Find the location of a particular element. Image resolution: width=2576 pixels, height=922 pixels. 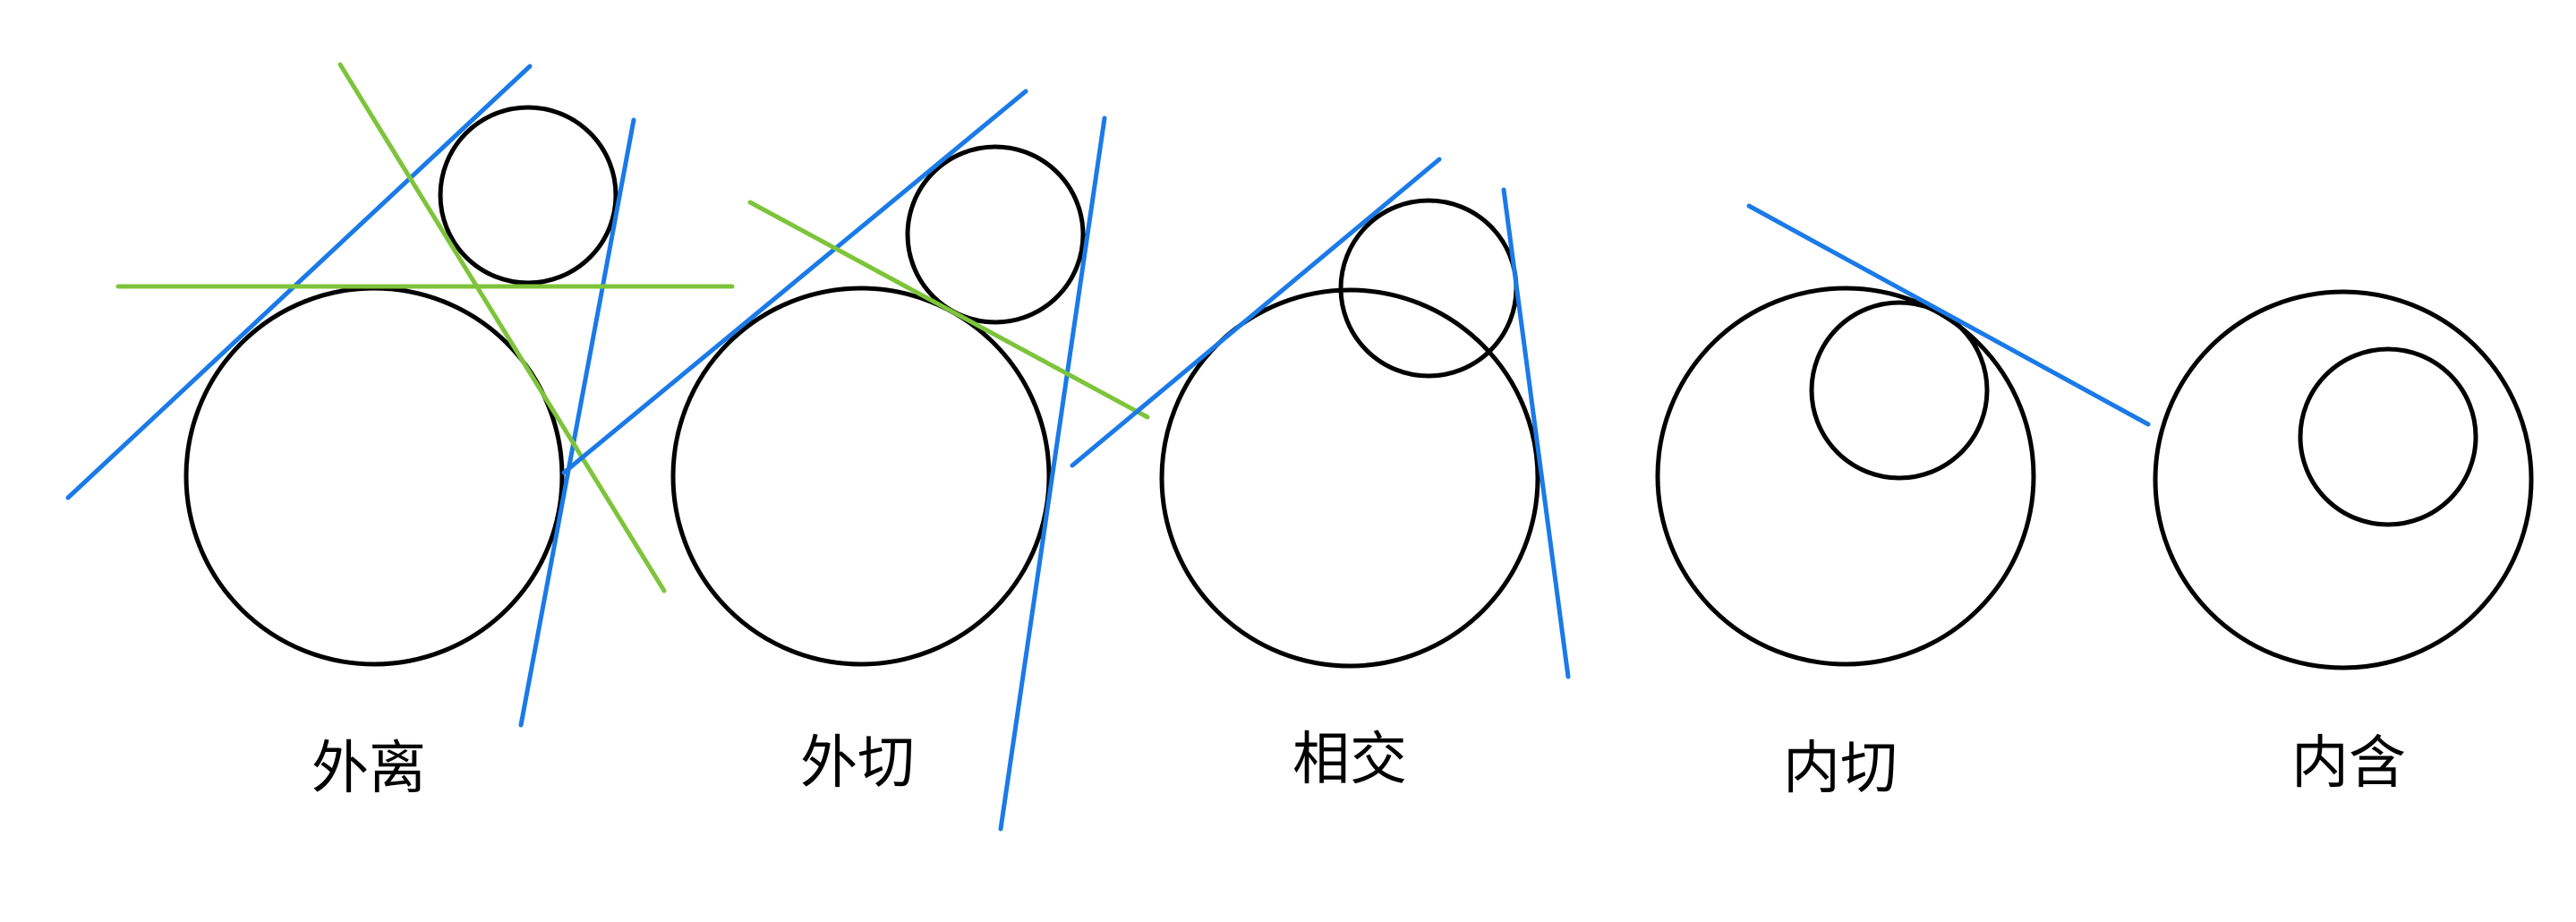

panel-contained: 内含 is located at coordinates (2343, 543).